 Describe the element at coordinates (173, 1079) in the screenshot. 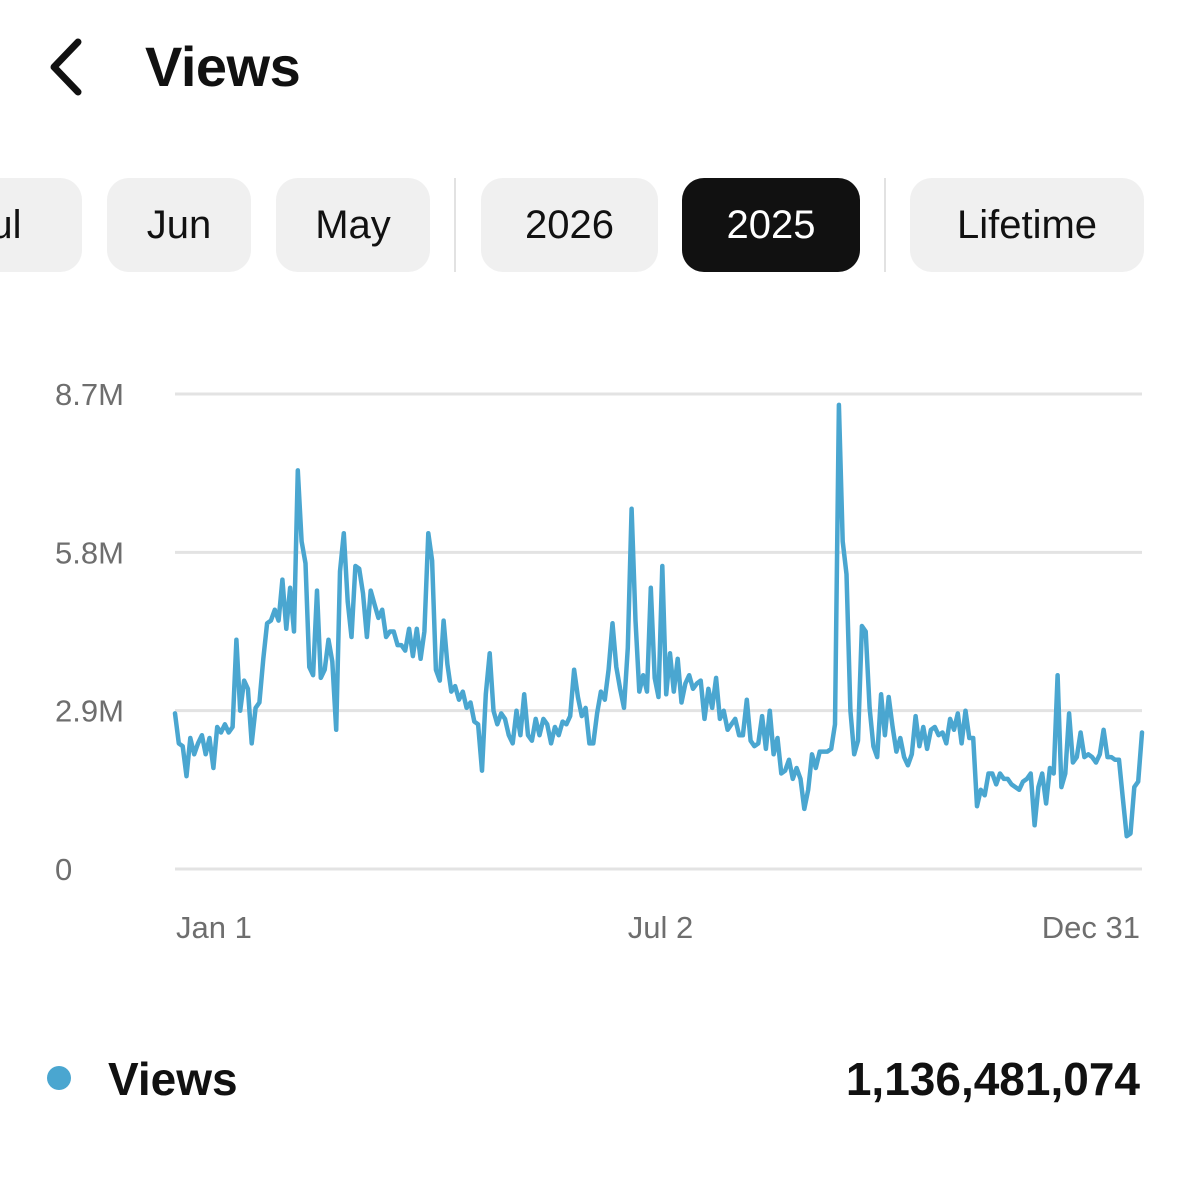

I see `legend-label: Views` at that location.